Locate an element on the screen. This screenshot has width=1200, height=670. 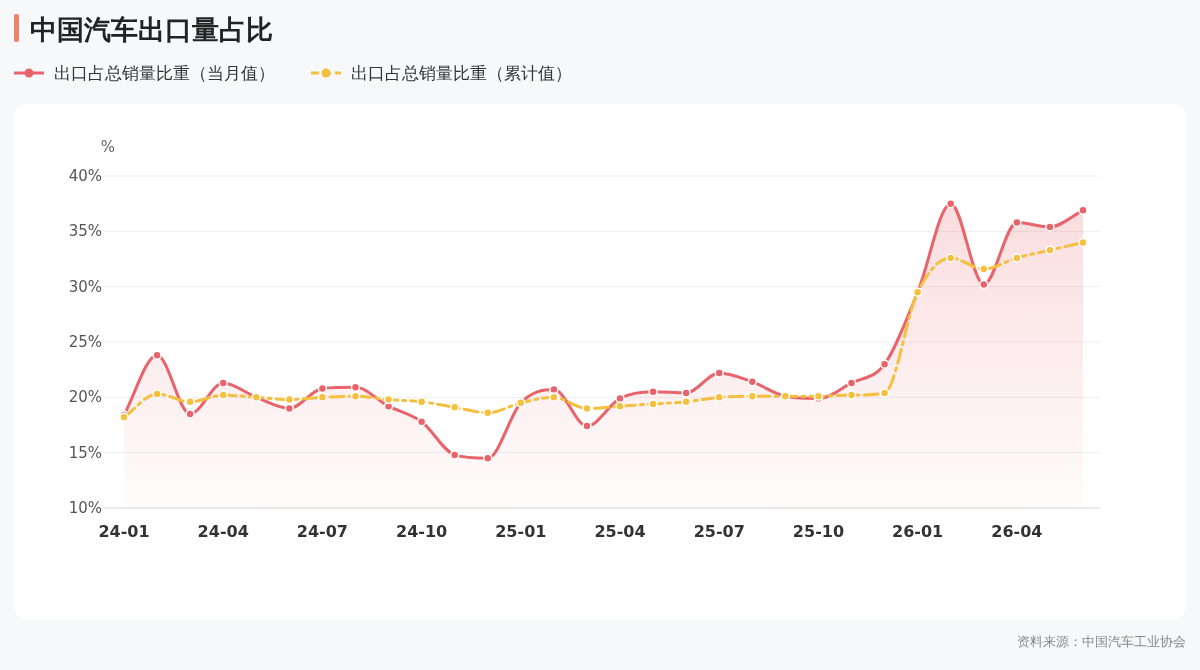
y-axis-title: % is located at coordinates (108, 147).